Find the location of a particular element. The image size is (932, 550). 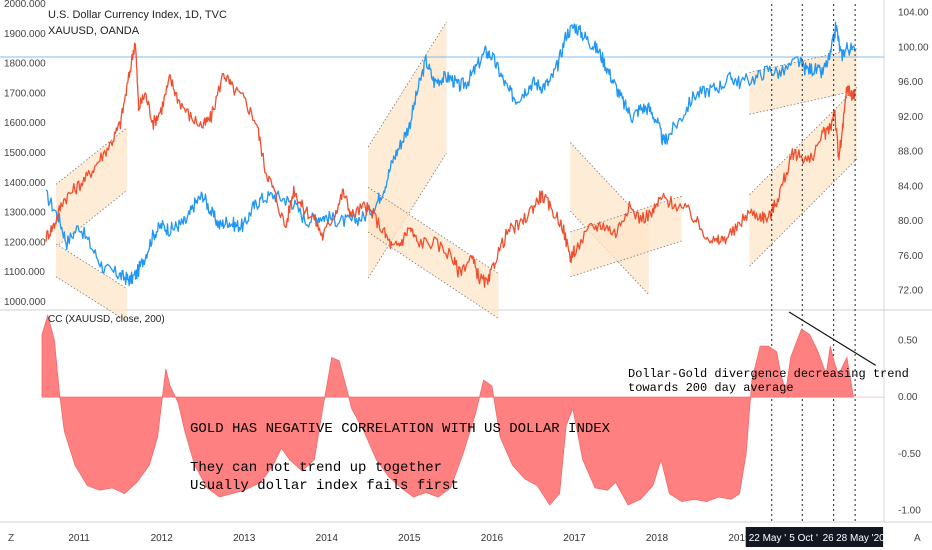

x-axis-tick-2: 2013 is located at coordinates (244, 538).